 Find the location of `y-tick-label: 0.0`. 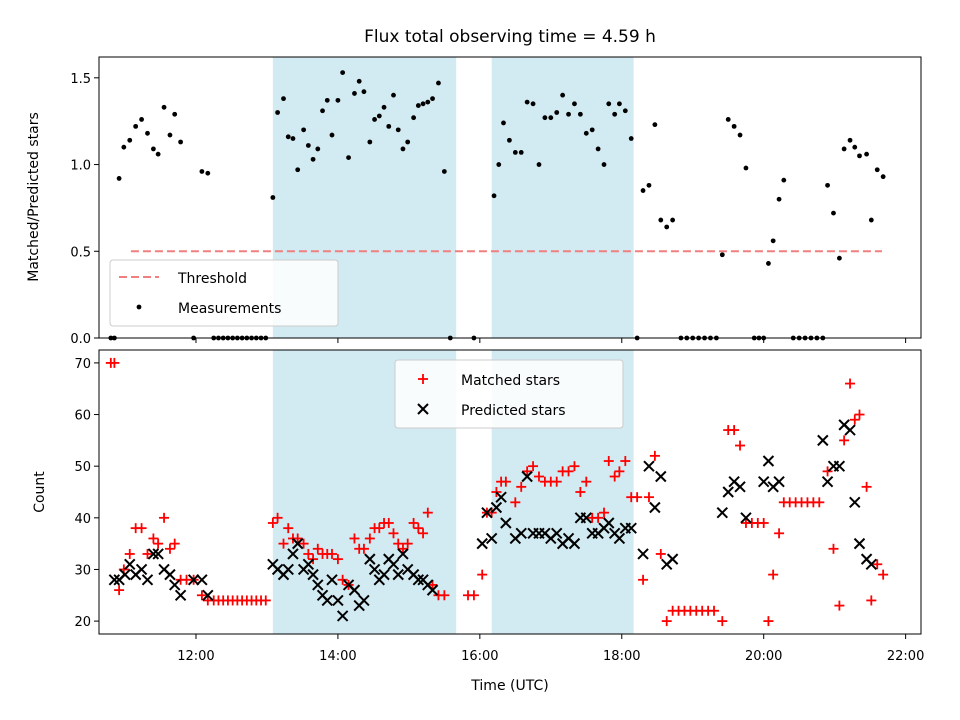

y-tick-label: 0.0 is located at coordinates (80, 339).